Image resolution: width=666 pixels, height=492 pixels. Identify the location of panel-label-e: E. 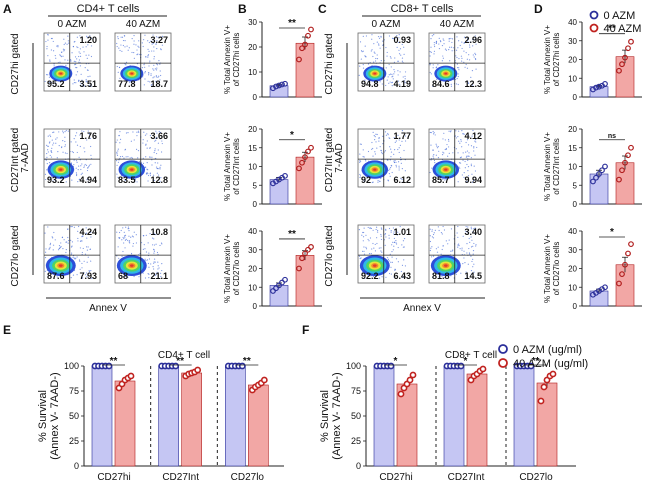
(7, 330).